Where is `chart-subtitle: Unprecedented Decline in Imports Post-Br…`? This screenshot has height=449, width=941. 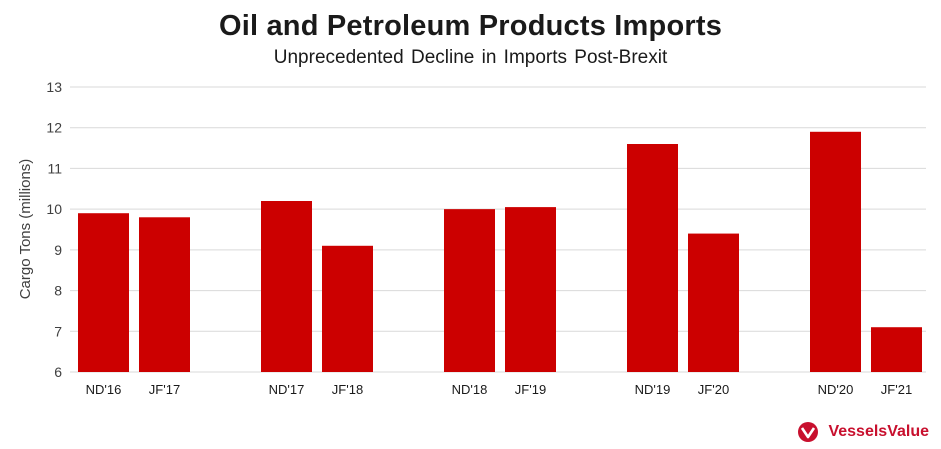 chart-subtitle: Unprecedented Decline in Imports Post-Br… is located at coordinates (470, 57).